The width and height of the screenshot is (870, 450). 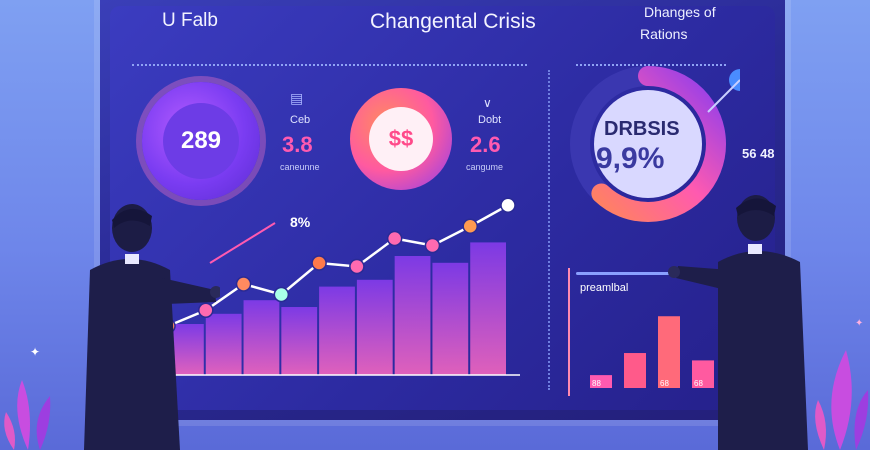 What do you see at coordinates (300, 120) in the screenshot?
I see `stat-label-ceb: Ceb` at bounding box center [300, 120].